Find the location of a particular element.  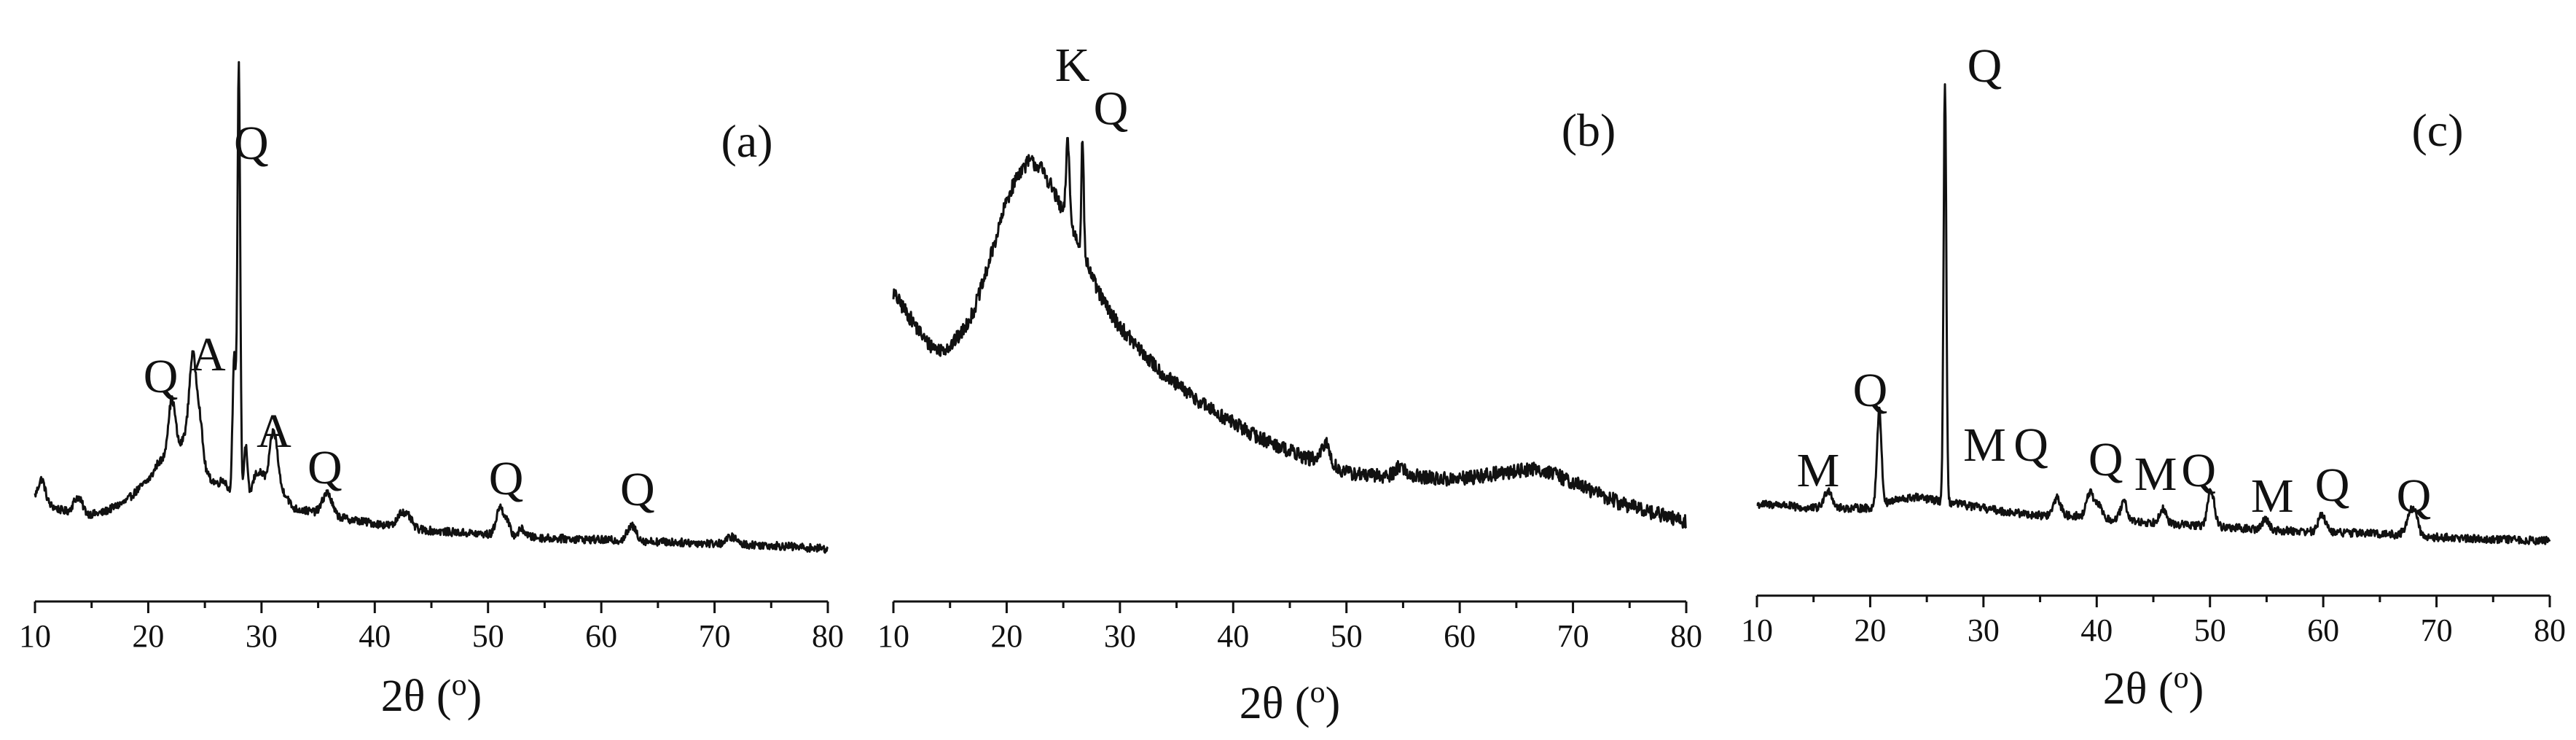

panel-label: (a) is located at coordinates (746, 141).